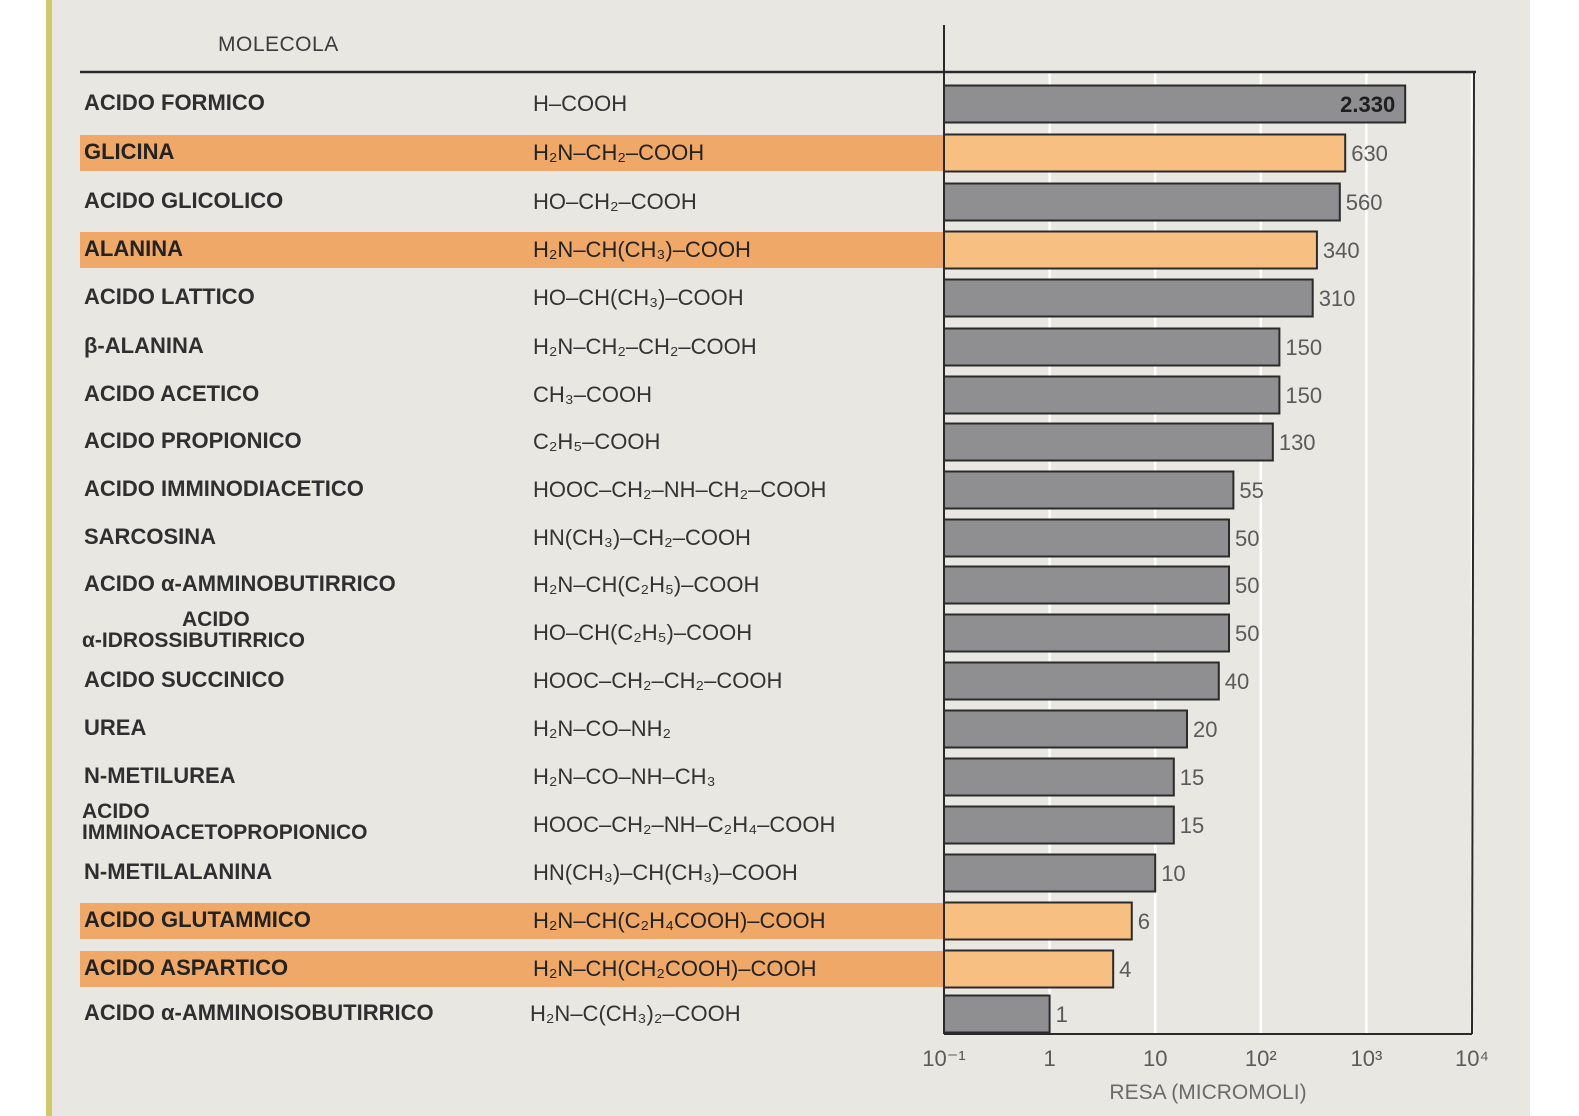 Image resolution: width=1579 pixels, height=1116 pixels. I want to click on molecule-formula: HOOC–CH₂–NH–C₂H₄–COOH, so click(684, 824).